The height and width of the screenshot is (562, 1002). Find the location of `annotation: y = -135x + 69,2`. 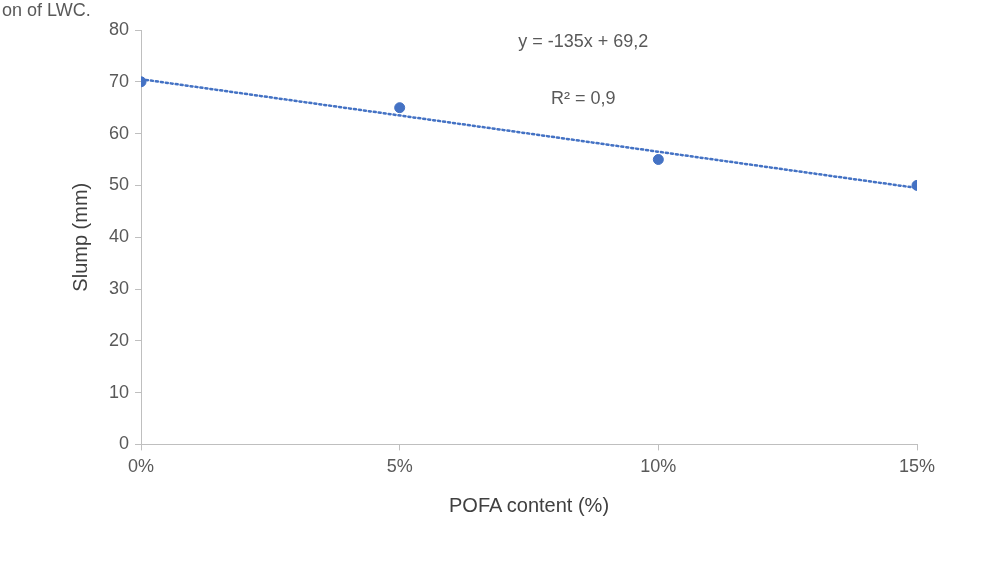

annotation: y = -135x + 69,2 is located at coordinates (583, 40).